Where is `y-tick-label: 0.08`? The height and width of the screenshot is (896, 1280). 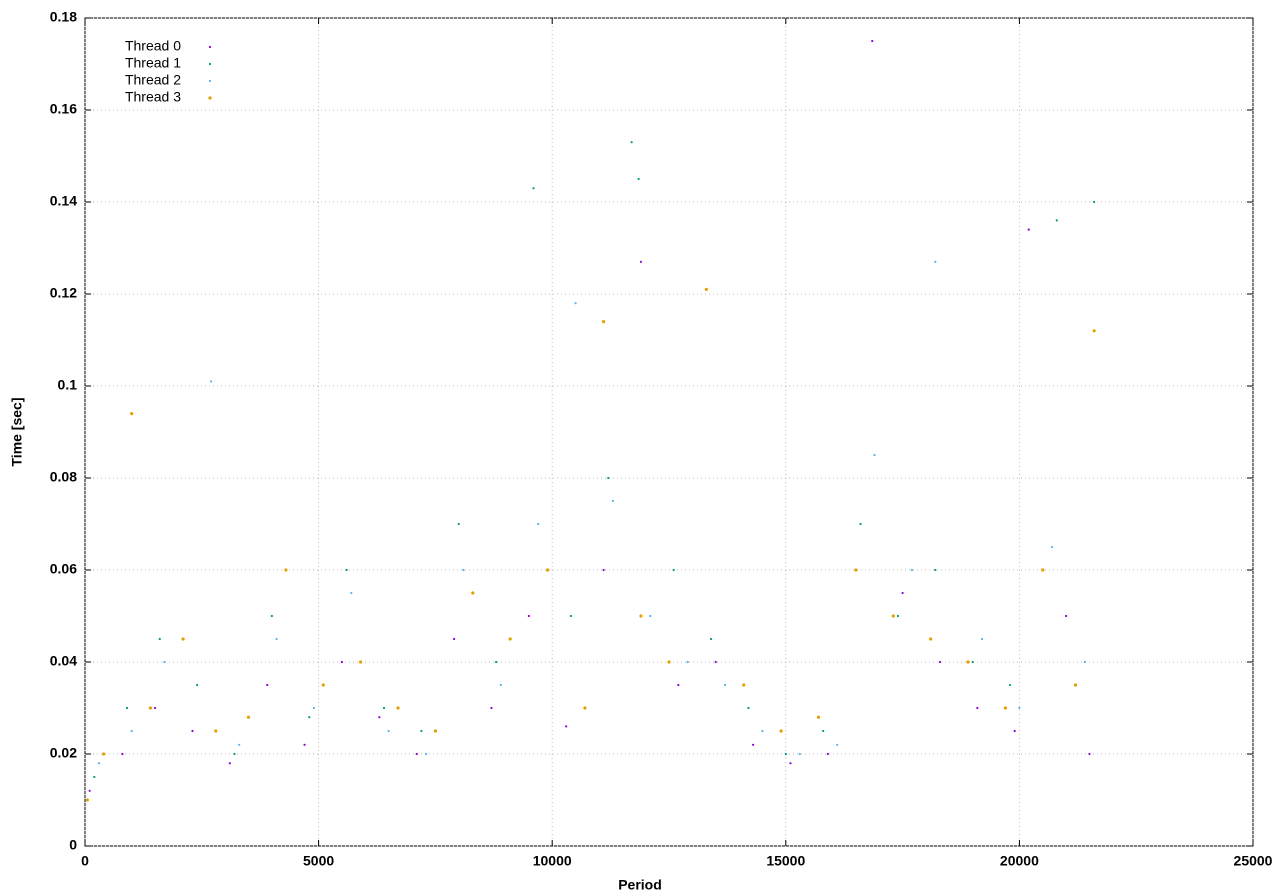
y-tick-label: 0.08 is located at coordinates (63, 477).